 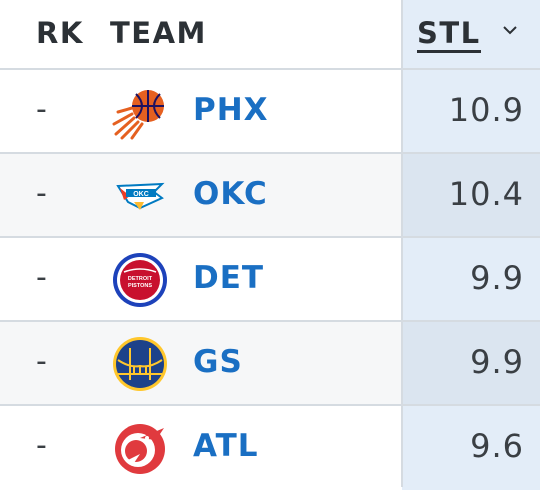 I want to click on team-link: ATL, so click(x=226, y=446).